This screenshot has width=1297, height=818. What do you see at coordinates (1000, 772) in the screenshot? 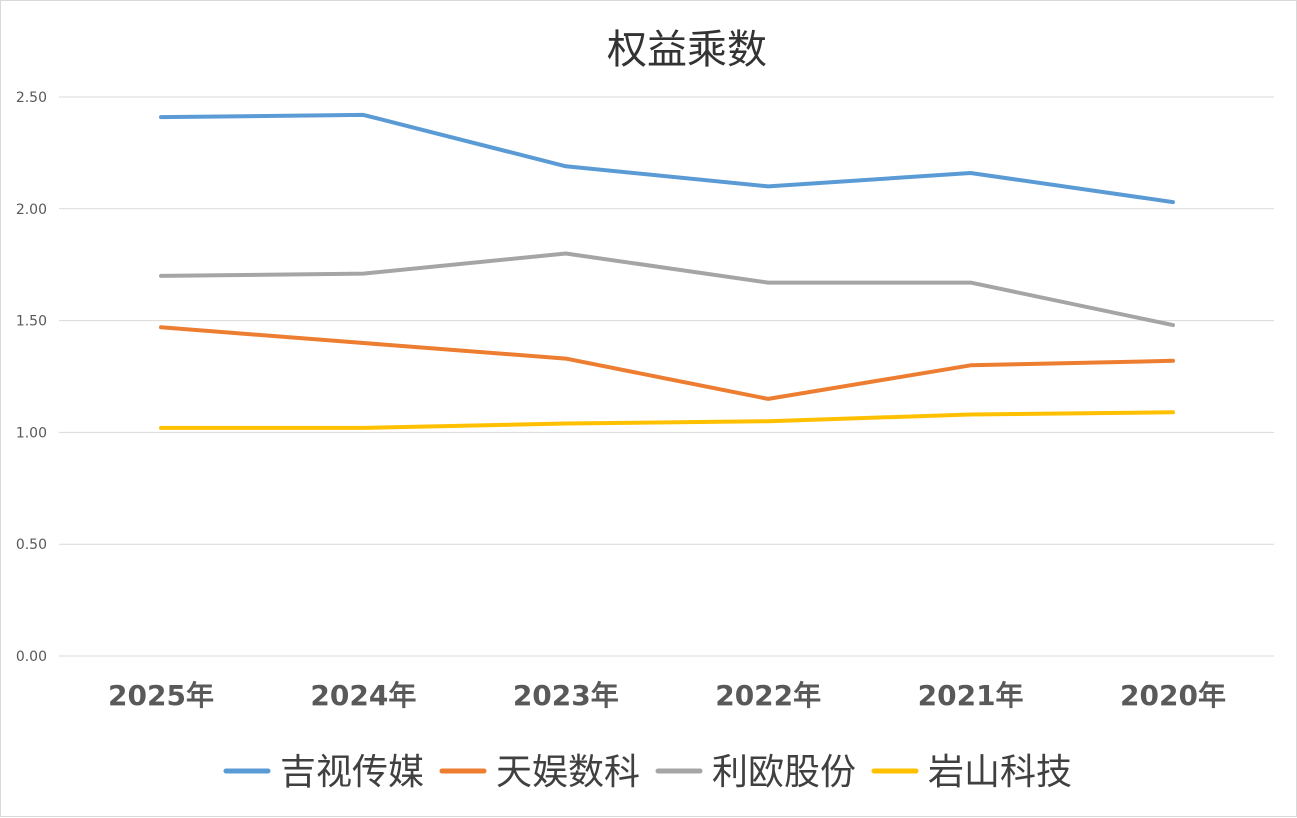
I see `legend-label: 岩山科技` at bounding box center [1000, 772].